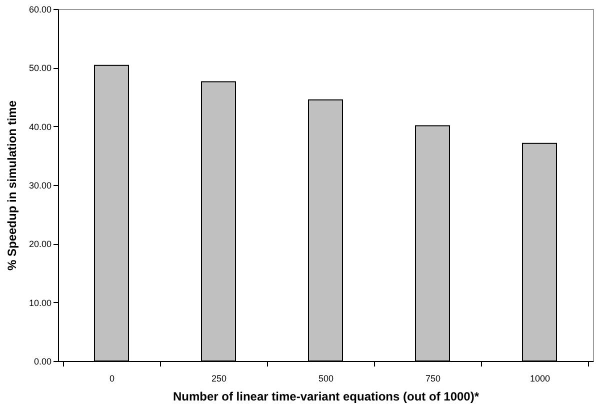  Describe the element at coordinates (40, 68) in the screenshot. I see `y-tick-label: 50.00` at that location.